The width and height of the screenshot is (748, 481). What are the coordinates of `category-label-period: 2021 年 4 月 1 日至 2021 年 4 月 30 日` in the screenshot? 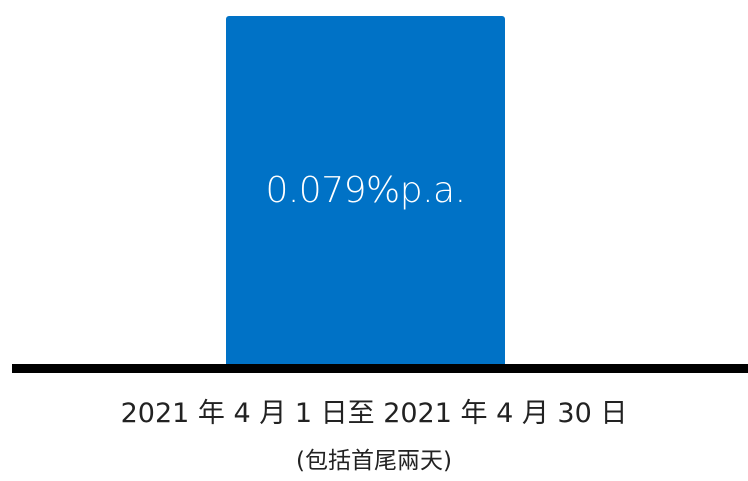 It's located at (374, 413).